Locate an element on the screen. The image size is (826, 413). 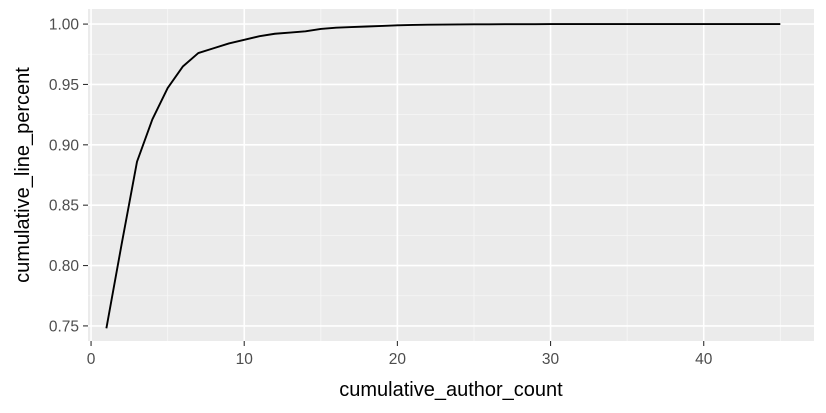
x-tick-label: 30 is located at coordinates (551, 359).